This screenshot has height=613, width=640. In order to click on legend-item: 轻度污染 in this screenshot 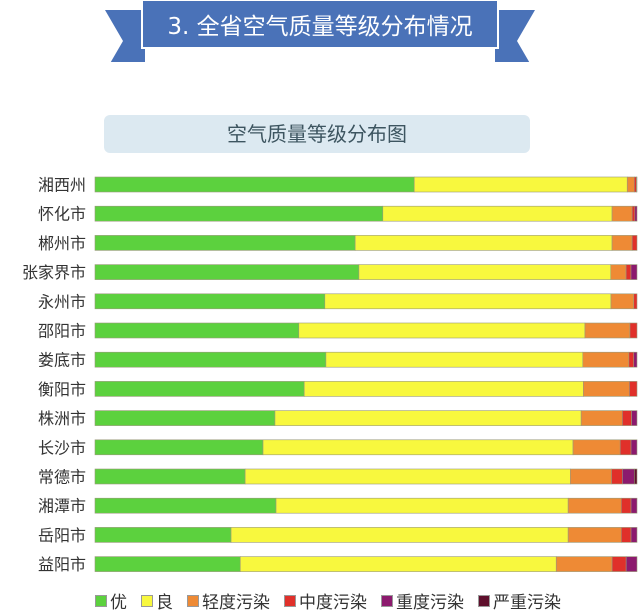, I will do `click(228, 600)`.